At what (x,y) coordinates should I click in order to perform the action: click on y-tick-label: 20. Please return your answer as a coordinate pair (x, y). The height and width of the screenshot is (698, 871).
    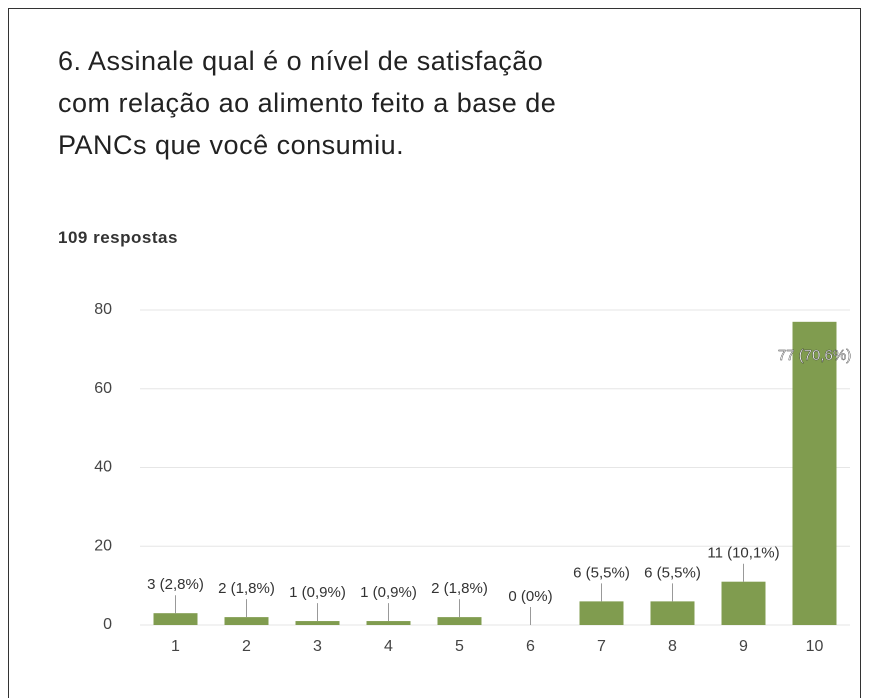
    Looking at the image, I should click on (103, 545).